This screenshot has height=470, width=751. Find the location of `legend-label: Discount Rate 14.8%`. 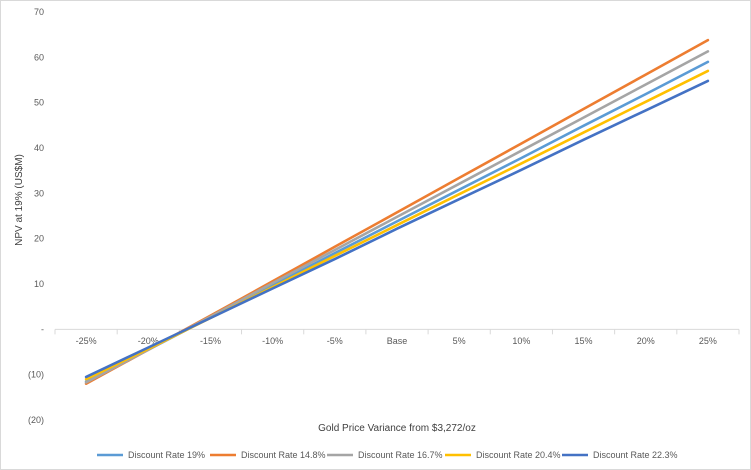

legend-label: Discount Rate 14.8% is located at coordinates (283, 455).